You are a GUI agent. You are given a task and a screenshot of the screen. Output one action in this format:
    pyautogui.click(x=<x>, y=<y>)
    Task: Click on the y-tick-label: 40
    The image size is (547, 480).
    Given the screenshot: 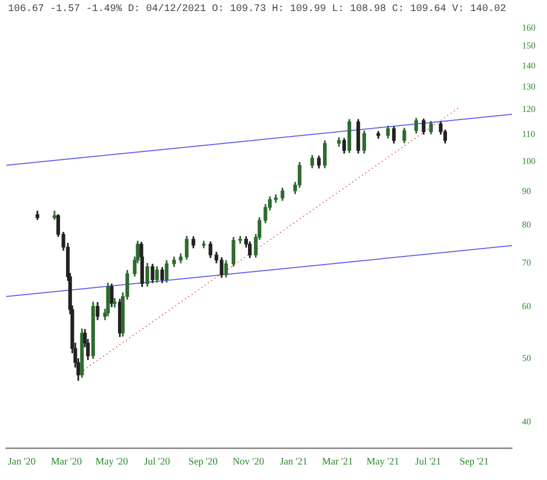 What is the action you would take?
    pyautogui.click(x=527, y=421)
    